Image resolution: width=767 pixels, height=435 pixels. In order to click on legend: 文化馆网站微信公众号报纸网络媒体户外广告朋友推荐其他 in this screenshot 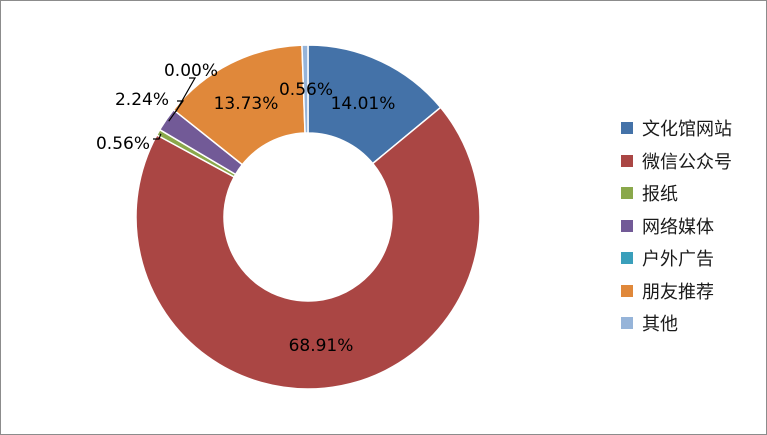, I will do `click(676, 226)`.